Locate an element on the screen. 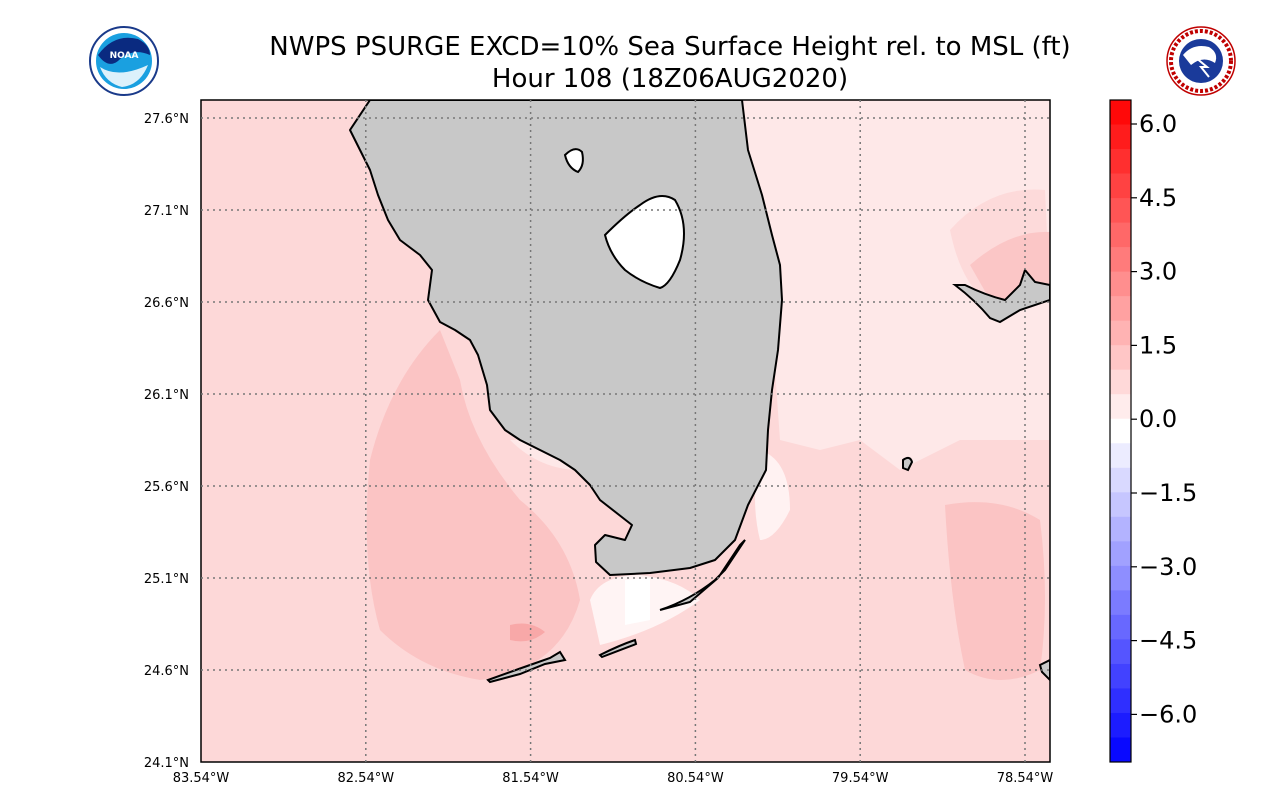 This screenshot has height=800, width=1277. lat-label: 26.6°N is located at coordinates (166, 303).